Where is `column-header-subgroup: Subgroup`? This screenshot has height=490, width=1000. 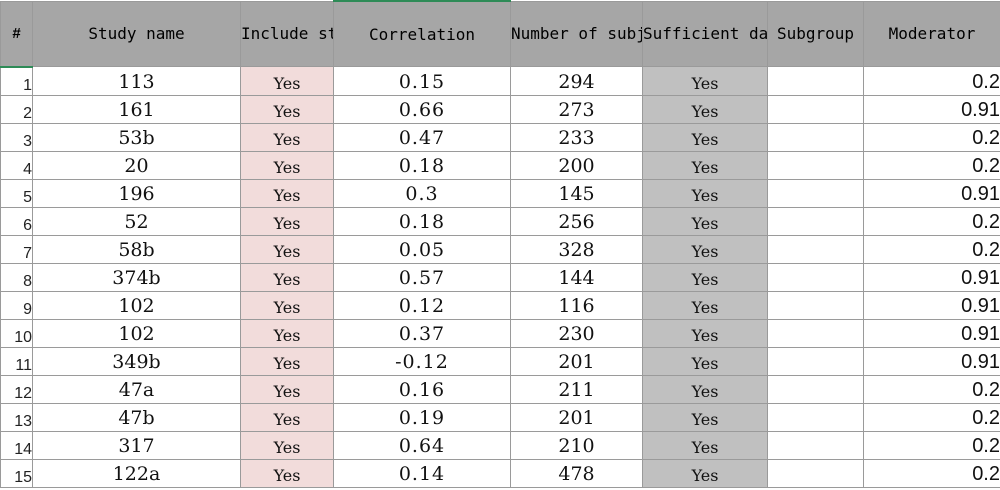
column-header-subgroup: Subgroup is located at coordinates (815, 33).